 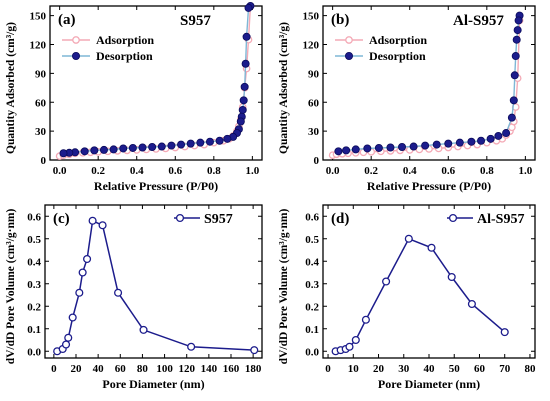 What do you see at coordinates (34, 330) in the screenshot?
I see `y-tick-label: 0.1` at bounding box center [34, 330].